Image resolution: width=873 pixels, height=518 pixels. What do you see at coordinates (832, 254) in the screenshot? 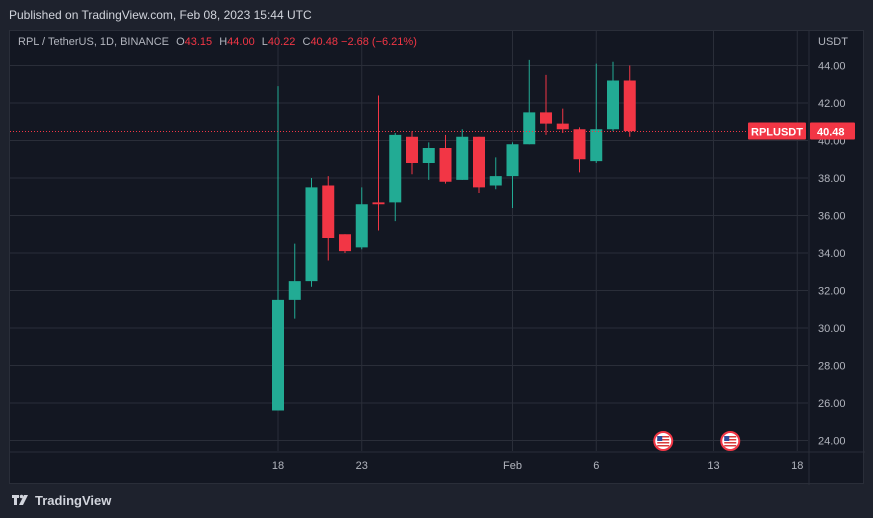
I see `y-tick-label: 34.00` at bounding box center [832, 254].